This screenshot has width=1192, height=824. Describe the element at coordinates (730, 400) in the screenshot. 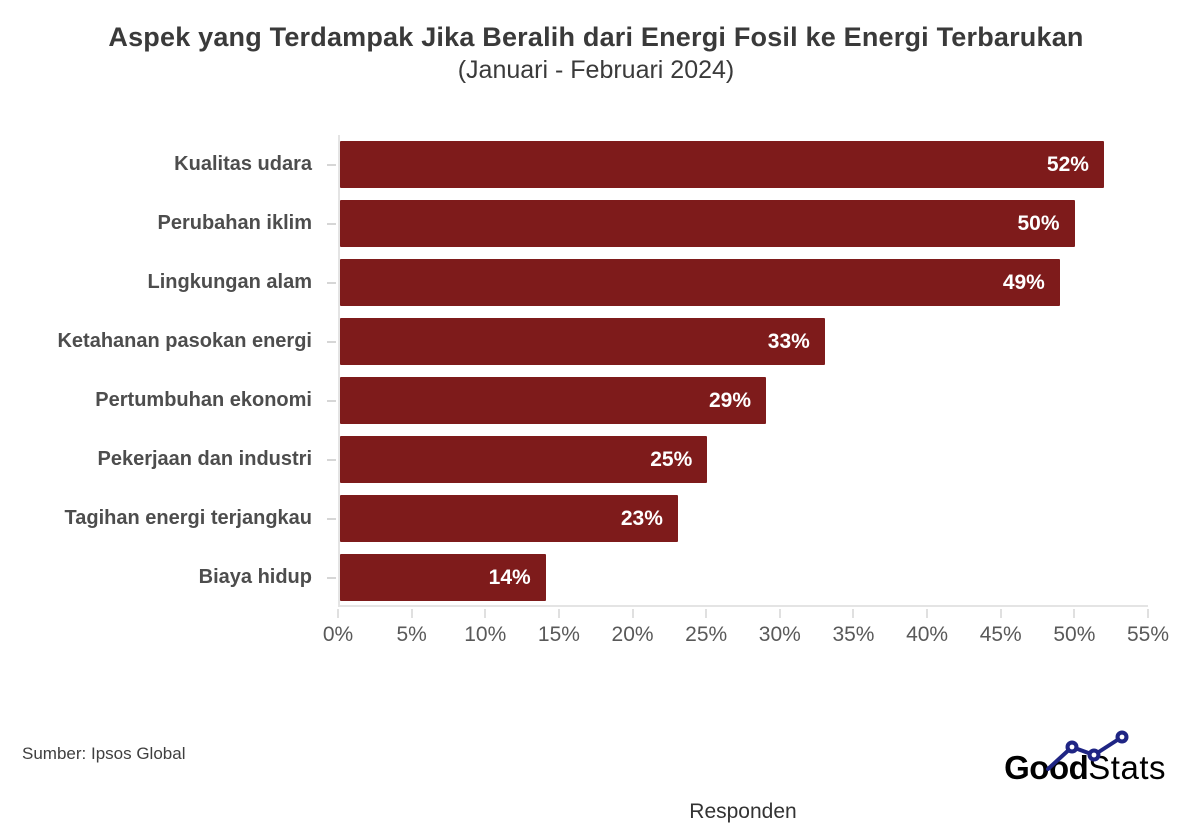

I see `bar-value-label: 29%` at that location.